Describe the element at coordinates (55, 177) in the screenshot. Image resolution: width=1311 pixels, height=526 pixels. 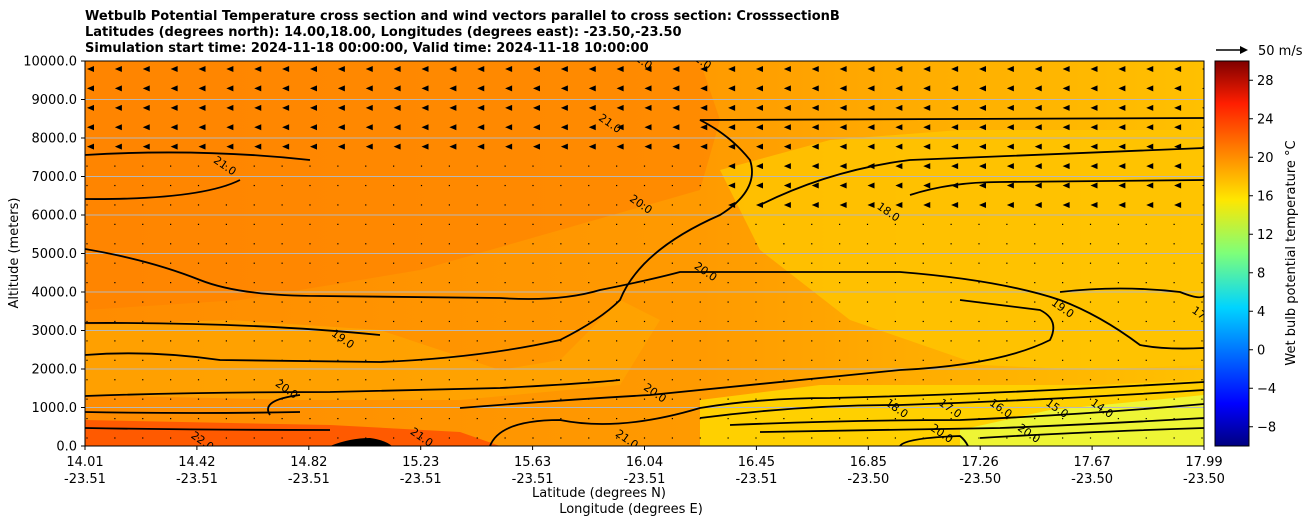
I see `y-tick-label: 7000.0` at that location.